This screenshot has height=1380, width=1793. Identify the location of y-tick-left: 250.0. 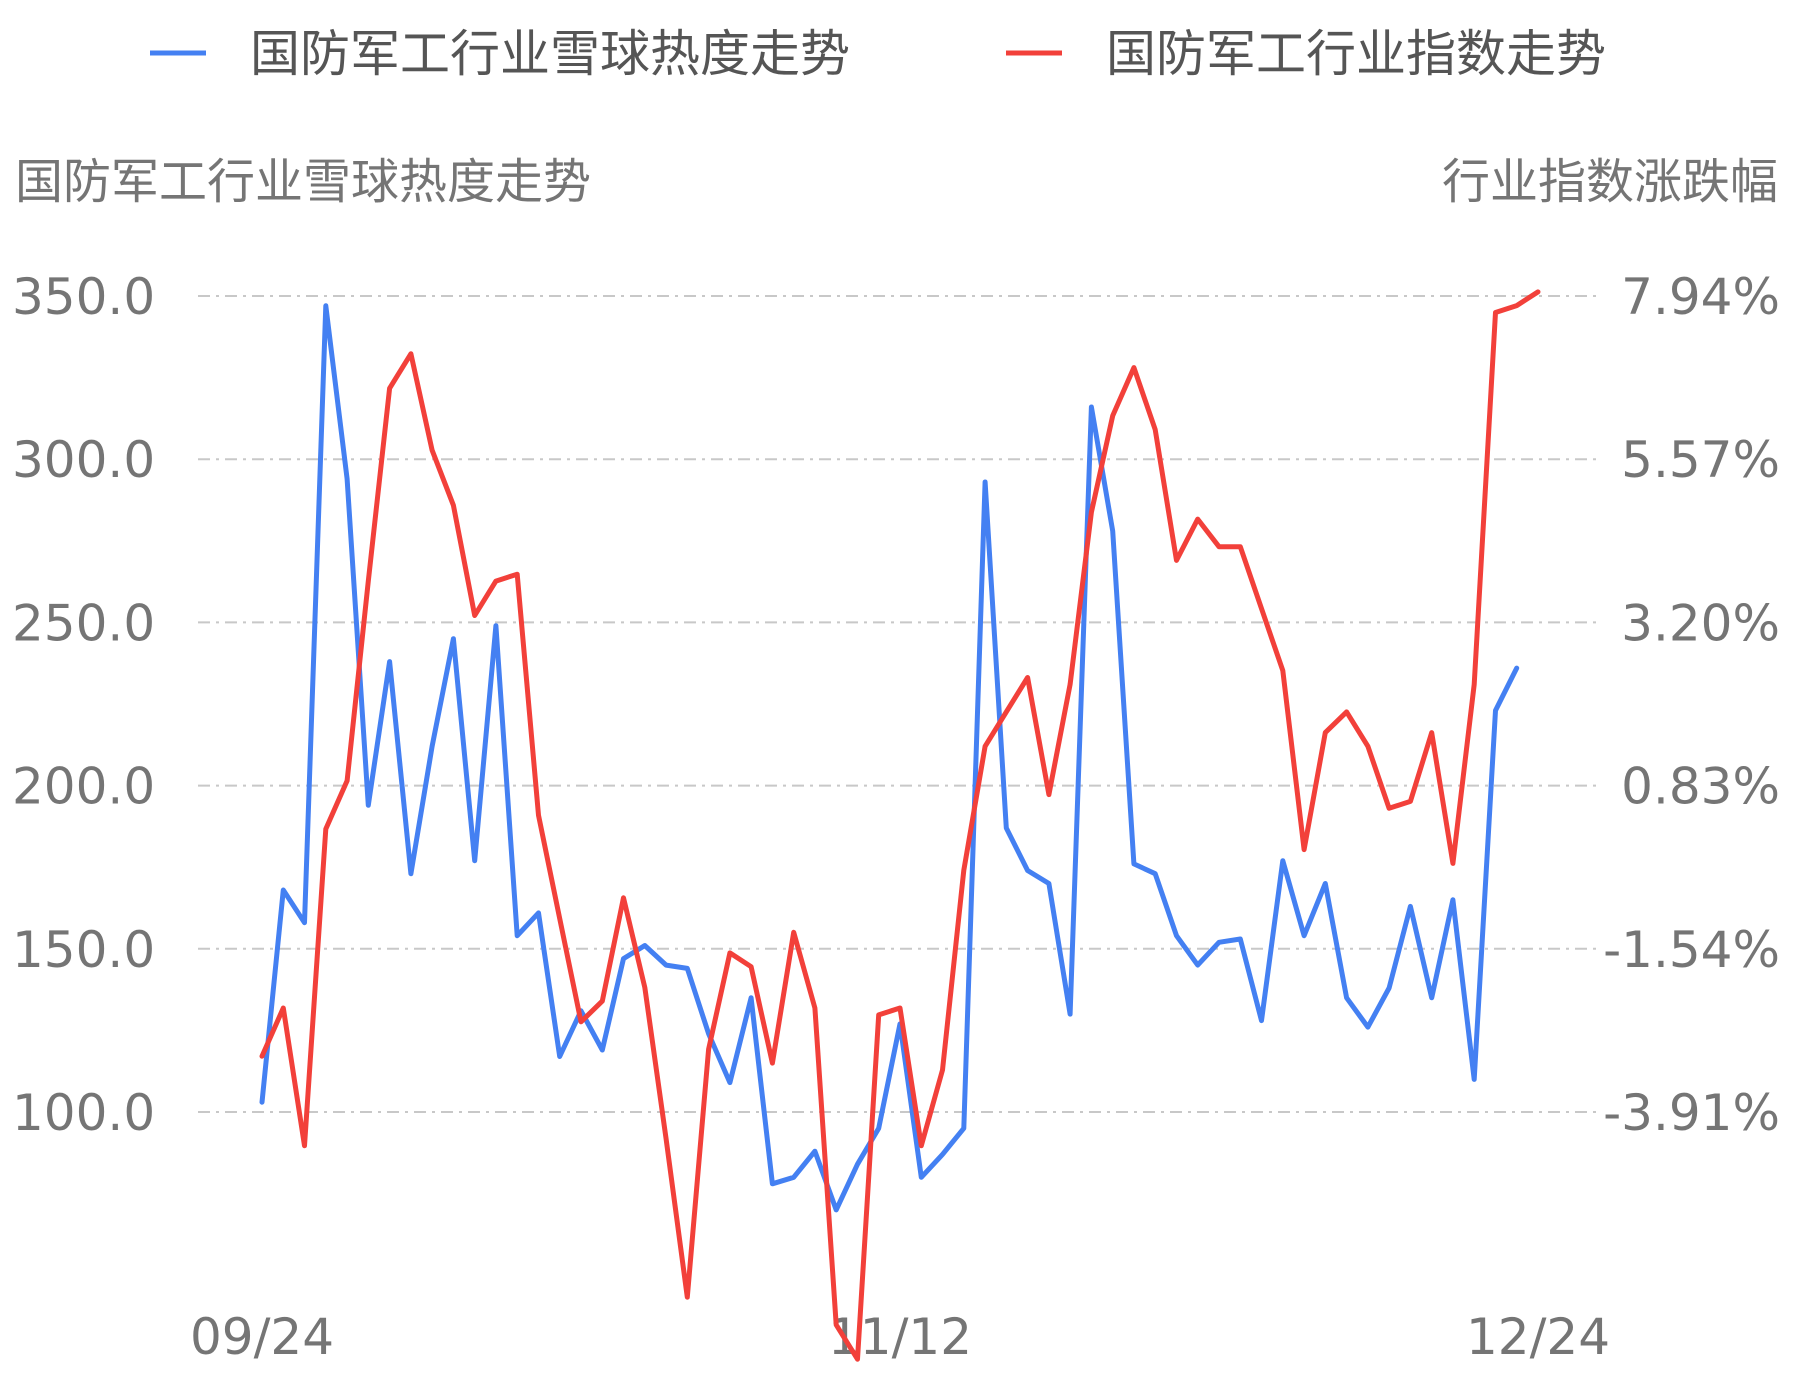
(83, 623).